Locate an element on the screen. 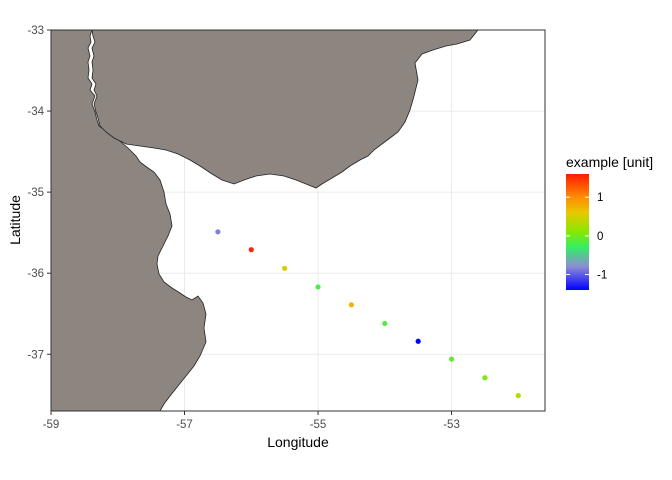  y-tick-label-2: -35 is located at coordinates (35, 193).